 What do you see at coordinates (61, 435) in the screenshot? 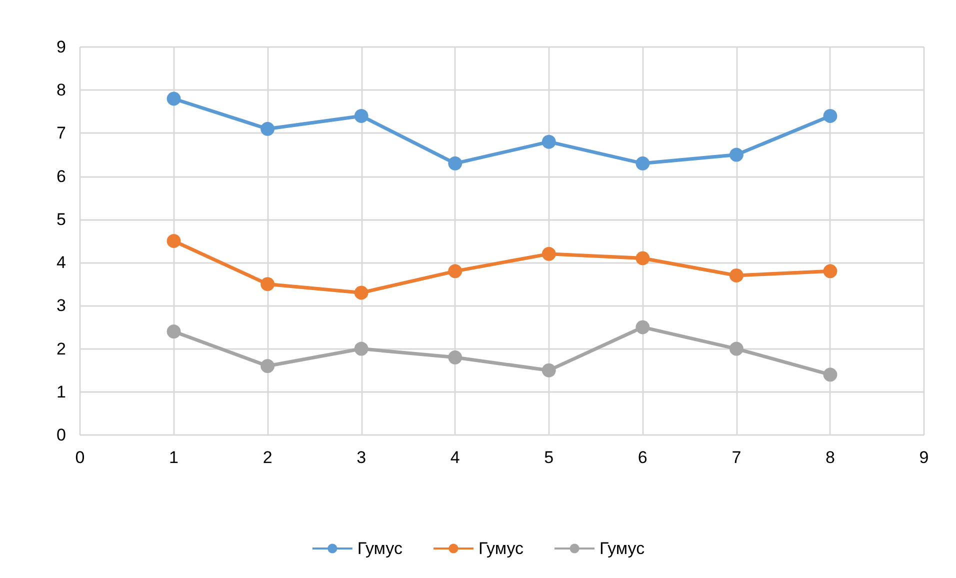
I see `y-tick-label: 0` at bounding box center [61, 435].